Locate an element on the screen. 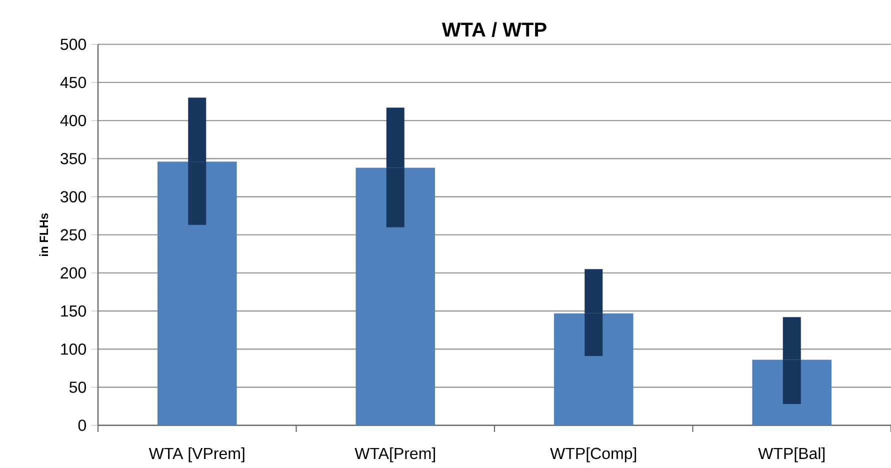 This screenshot has width=891, height=468. y-tick-label: 0 is located at coordinates (82, 425).